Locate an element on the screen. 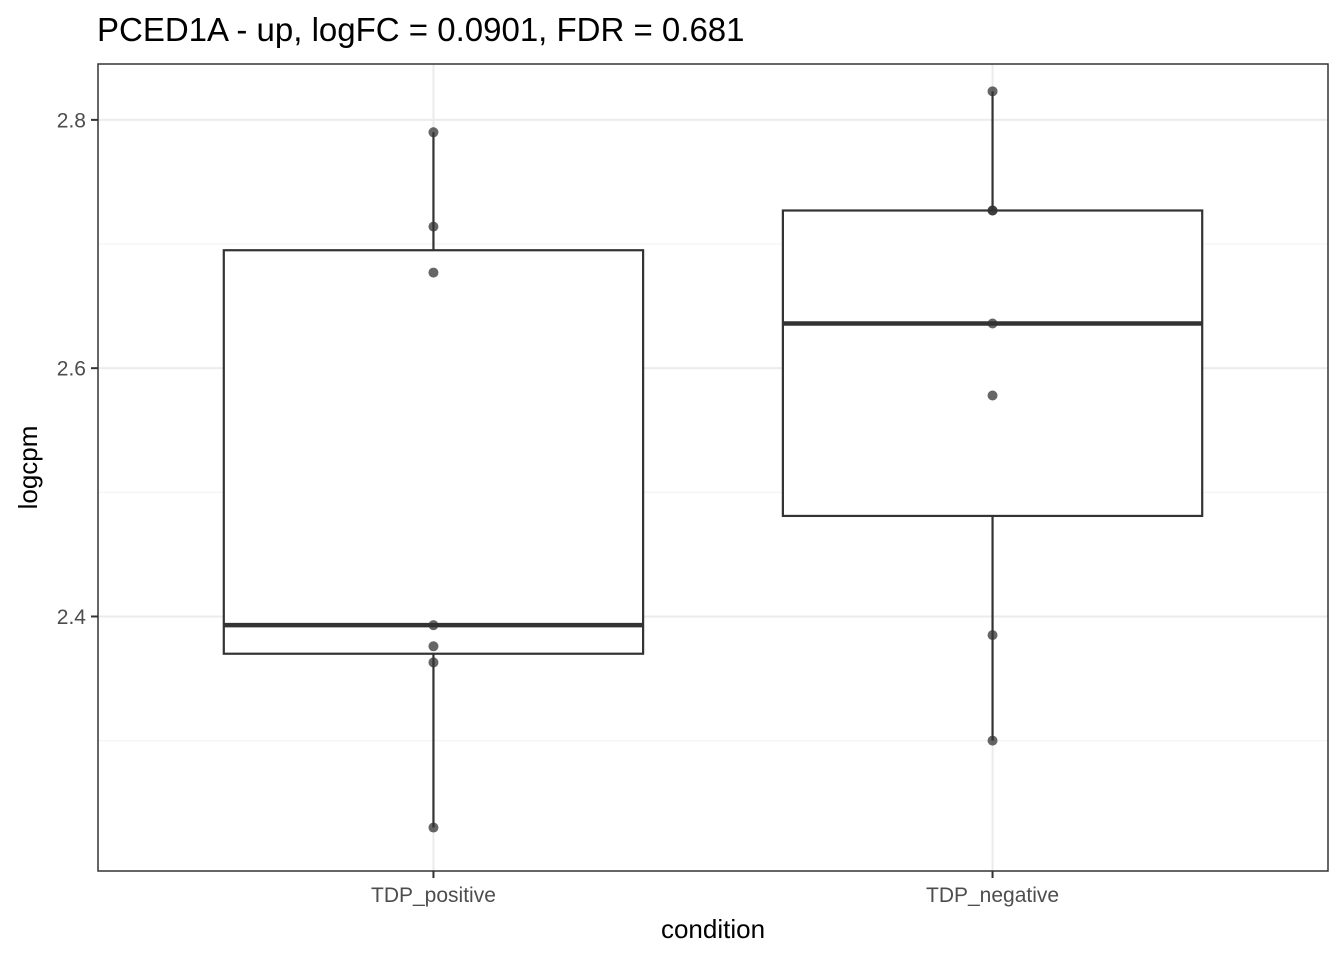 This screenshot has width=1344, height=960. chart-title: PCED1A - up, logFC = 0.0901, FDR = 0.681 is located at coordinates (421, 29).